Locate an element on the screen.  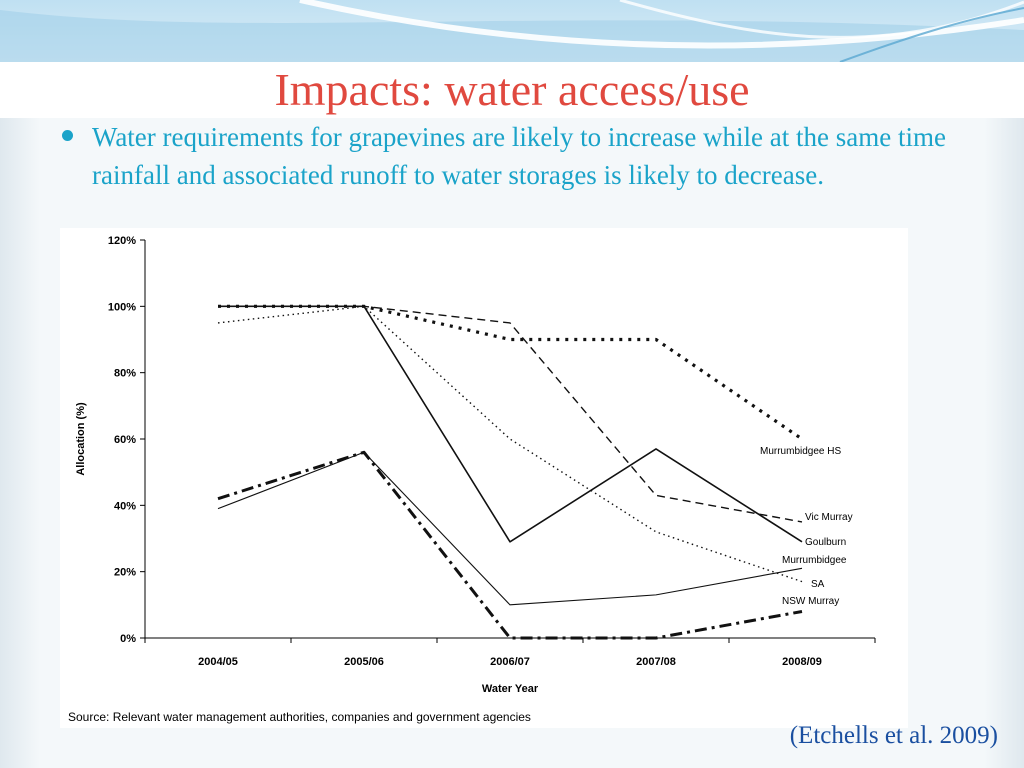
x-tick-label: 2008/09 is located at coordinates (802, 662).